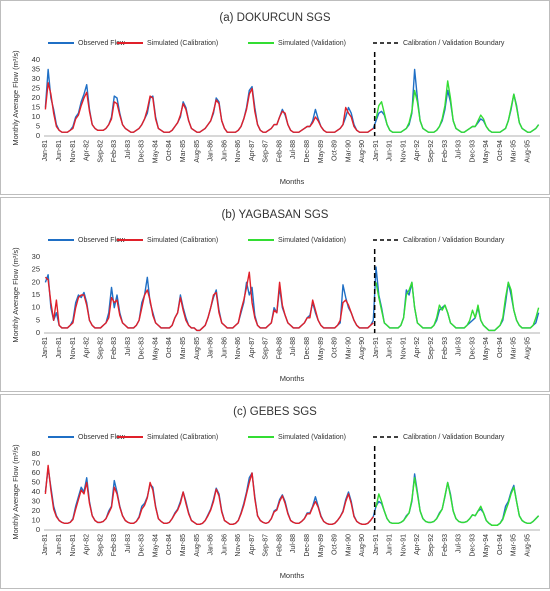  I want to click on x-tick-label: Feb-88, so click(279, 348).